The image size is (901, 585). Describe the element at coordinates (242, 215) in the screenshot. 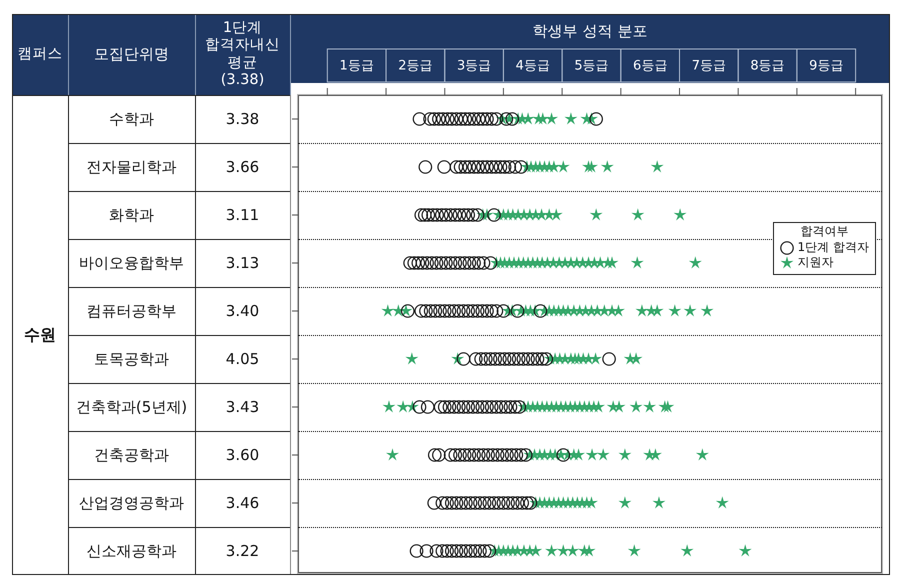

I see `text: 3.11` at that location.